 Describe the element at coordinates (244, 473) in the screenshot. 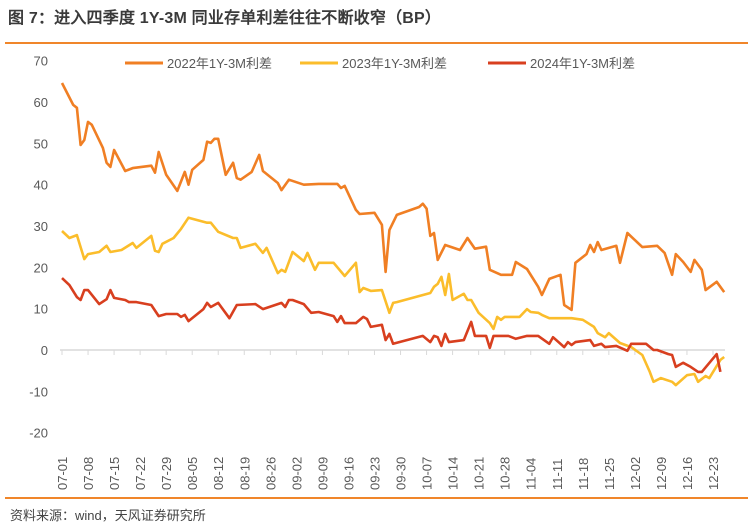

I see `x-tick-label: 08-19` at that location.